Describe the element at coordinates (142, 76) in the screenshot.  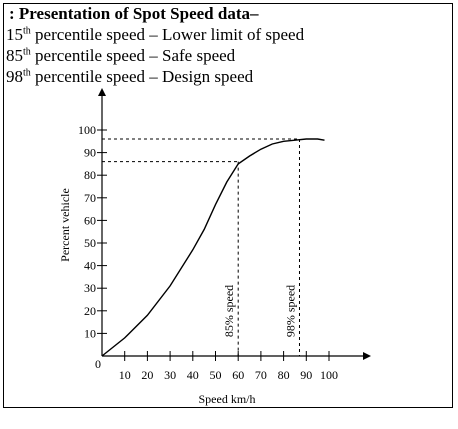
I see `definition-text: percentile speed – Design speed` at that location.